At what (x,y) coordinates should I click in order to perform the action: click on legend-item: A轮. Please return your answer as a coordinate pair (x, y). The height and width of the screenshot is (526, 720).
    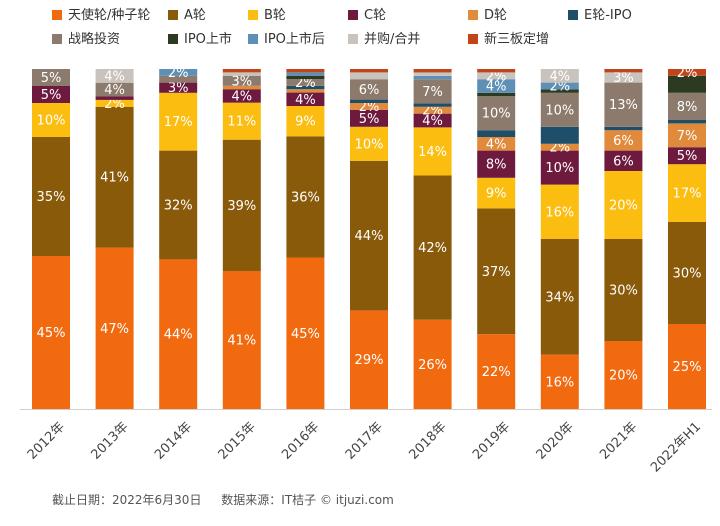
    Looking at the image, I should click on (187, 16).